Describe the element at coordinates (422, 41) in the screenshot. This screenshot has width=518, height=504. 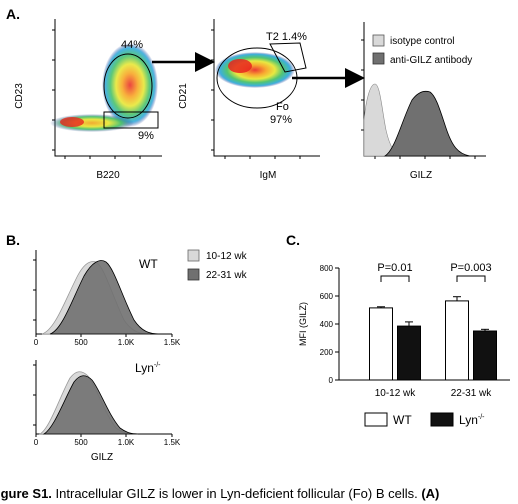
I see `legend-label: isotype control` at that location.